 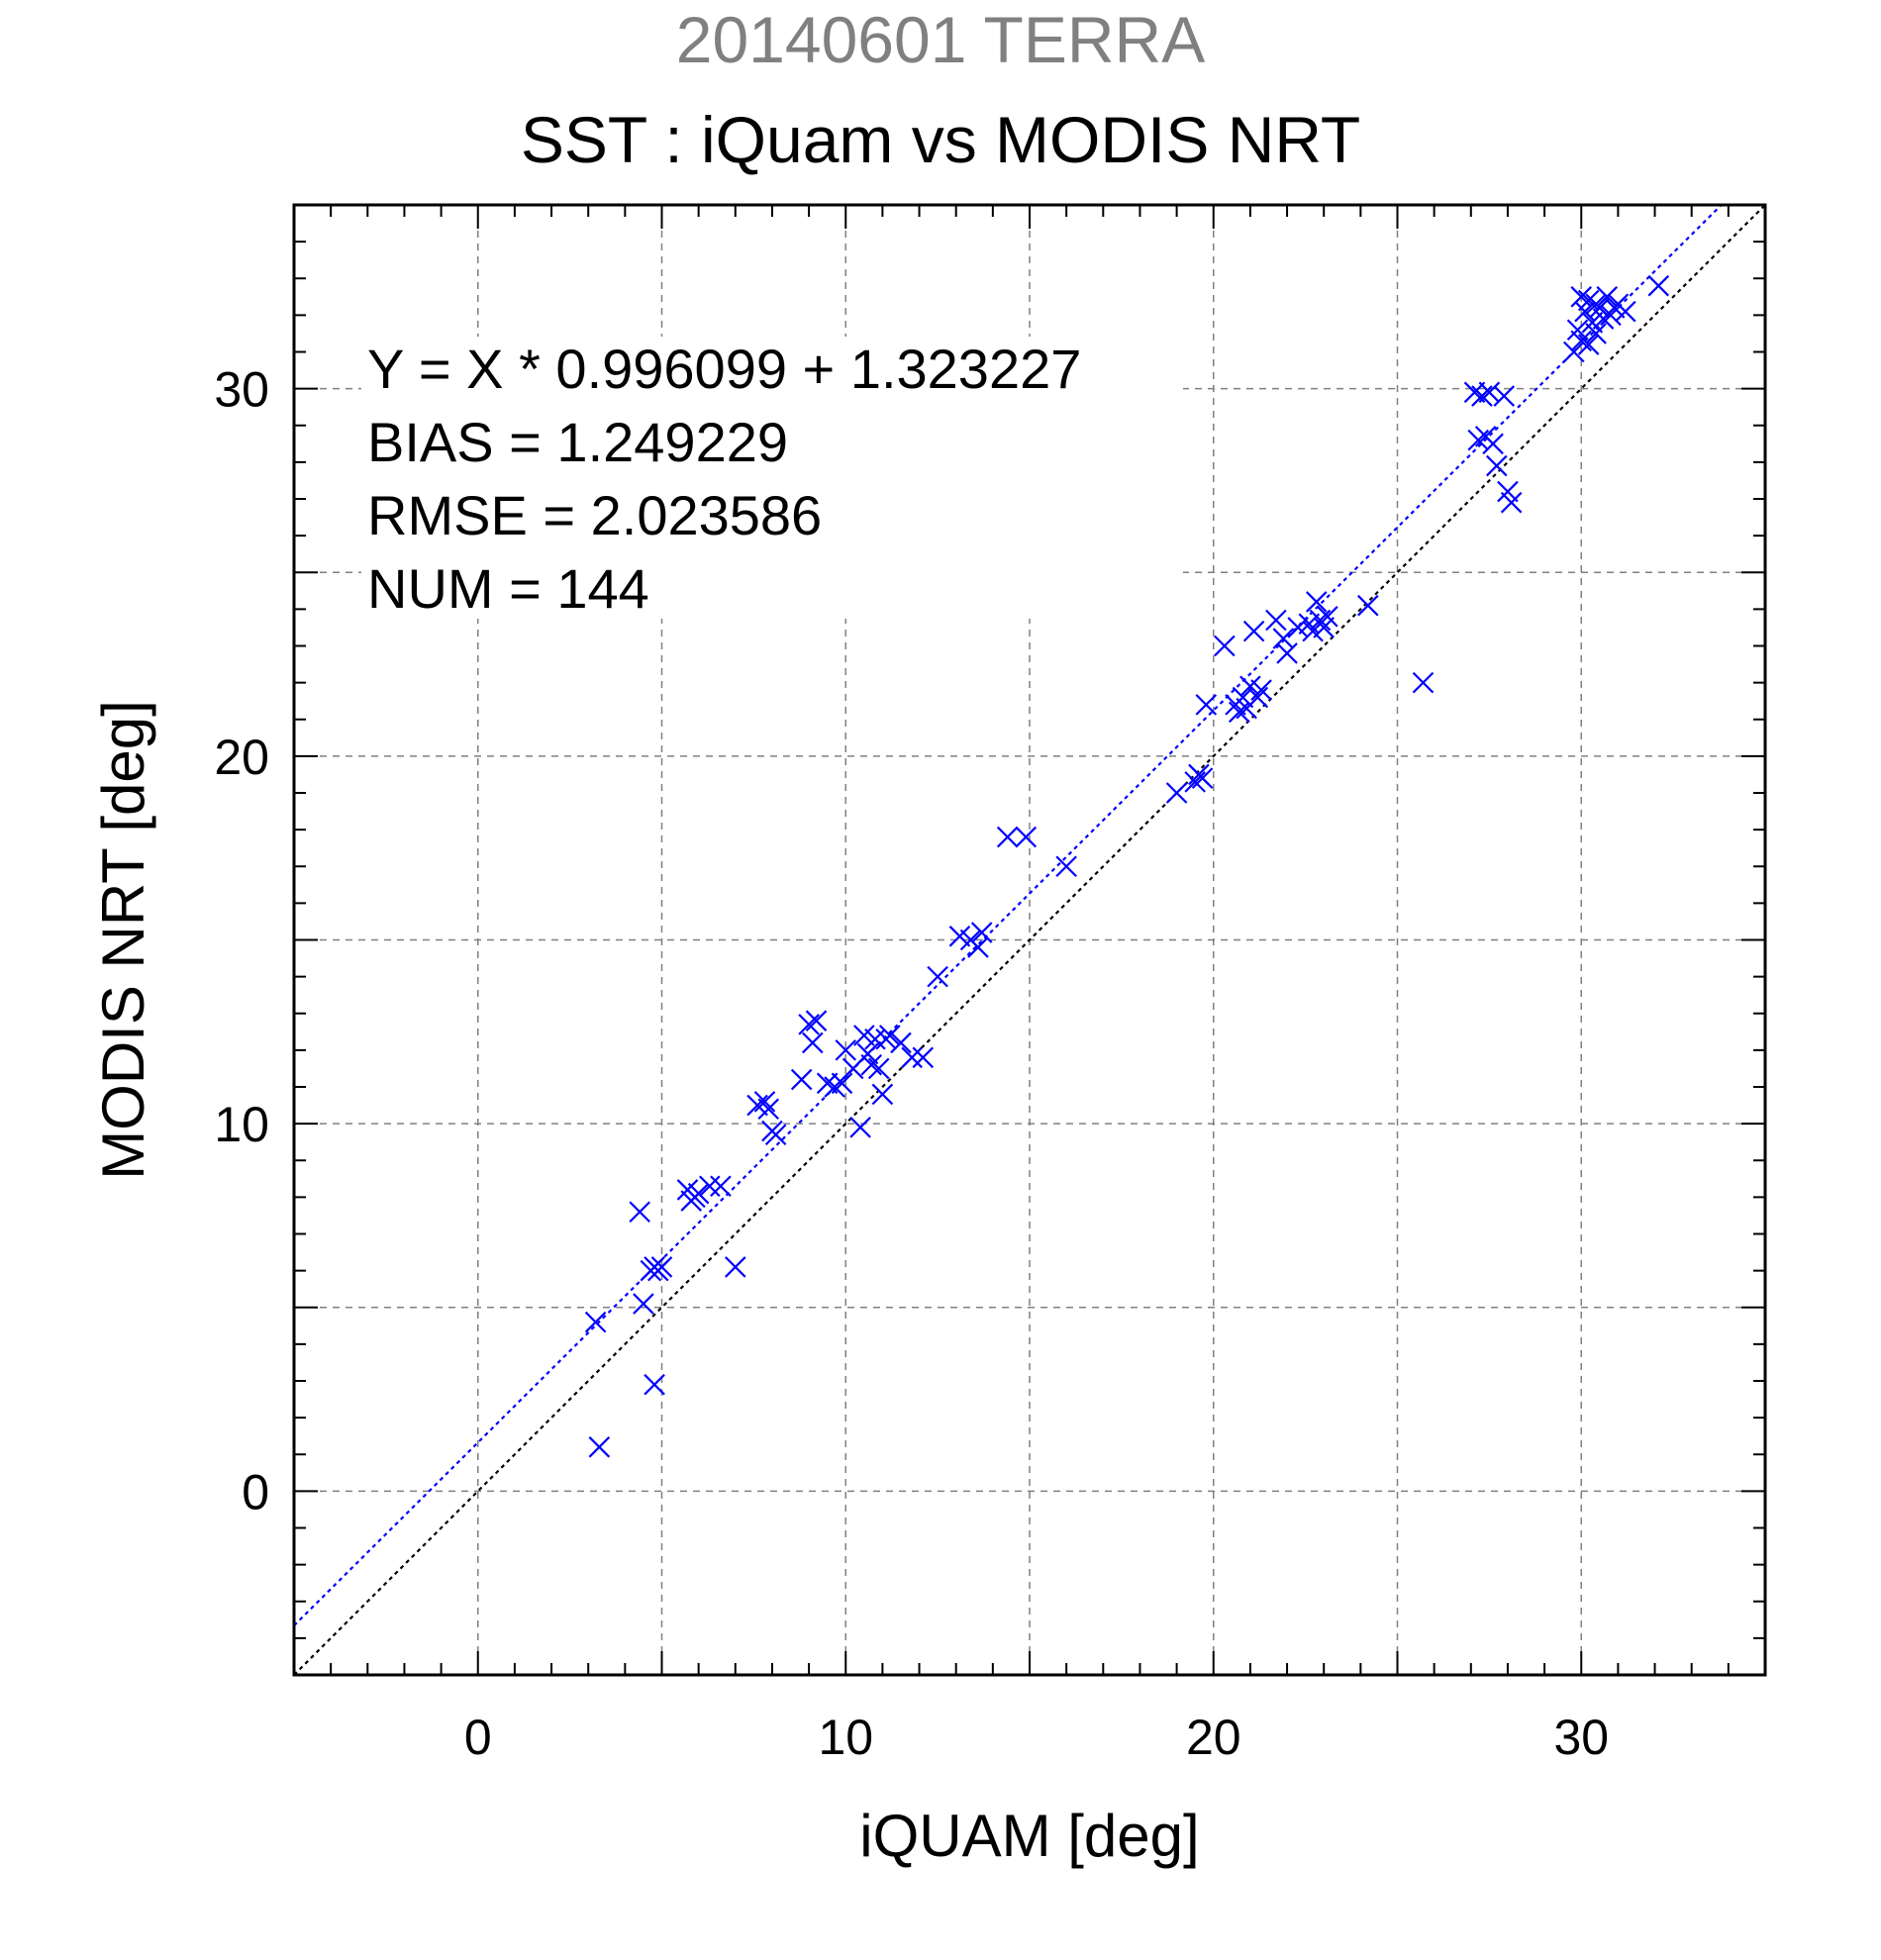 I want to click on fit-statistic-line: BIAS = 1.249229, so click(x=577, y=442).